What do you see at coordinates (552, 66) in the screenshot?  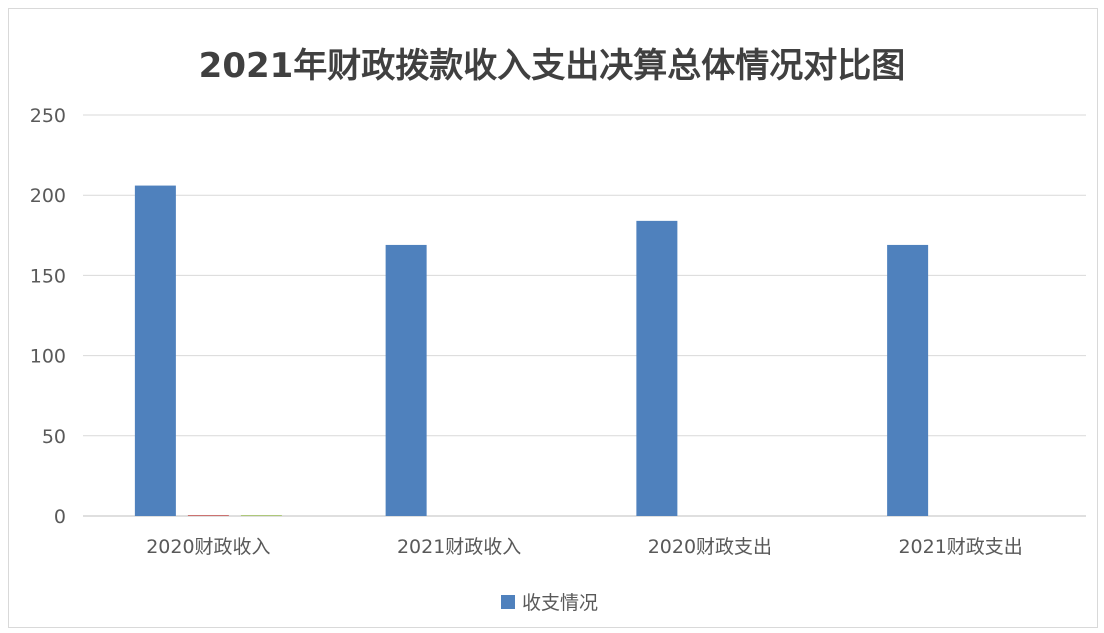 I see `chart-title: 2021年财政拨款收入支出决算总体情况对比图` at bounding box center [552, 66].